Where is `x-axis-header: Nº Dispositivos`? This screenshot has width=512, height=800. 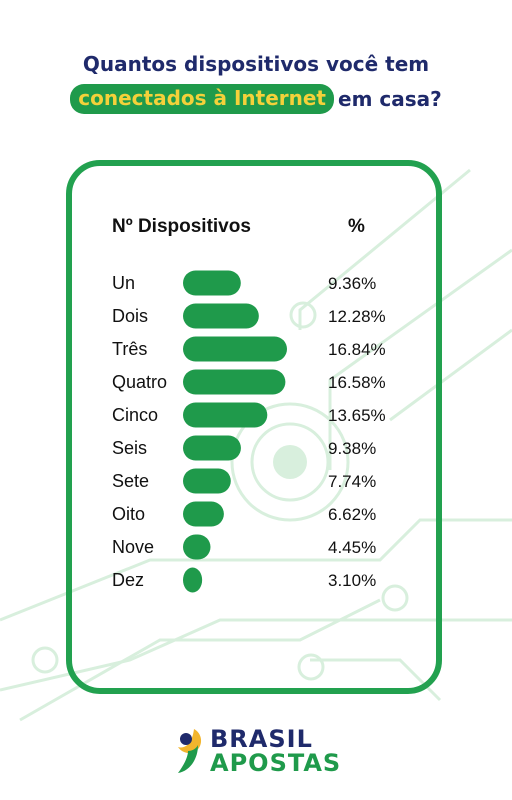
x-axis-header: Nº Dispositivos is located at coordinates (181, 226).